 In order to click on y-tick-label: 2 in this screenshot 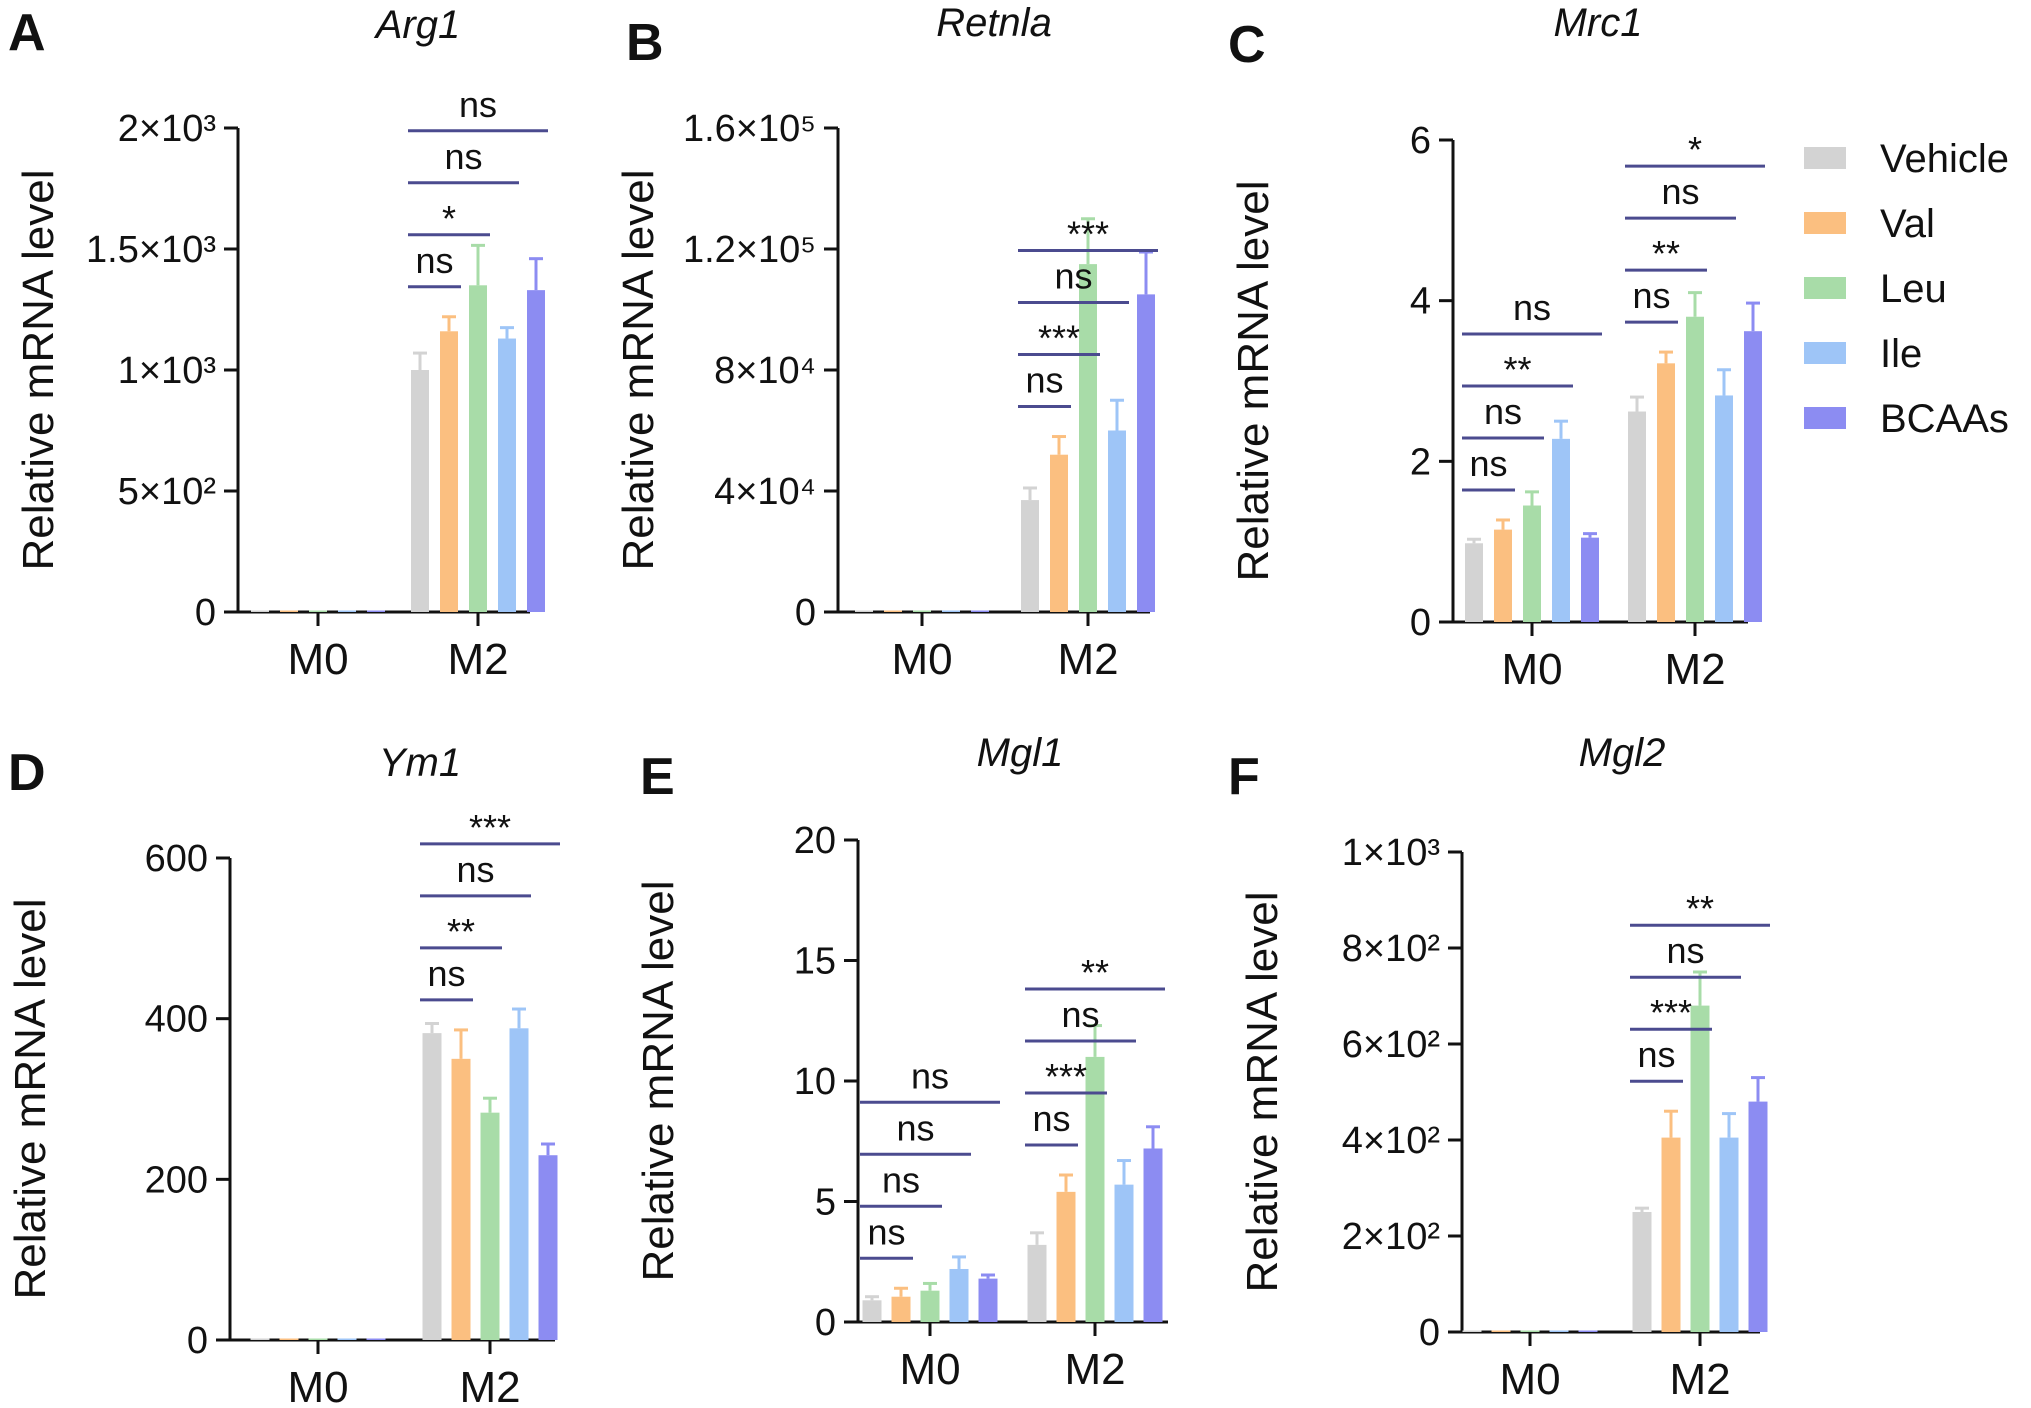, I will do `click(1420, 462)`.